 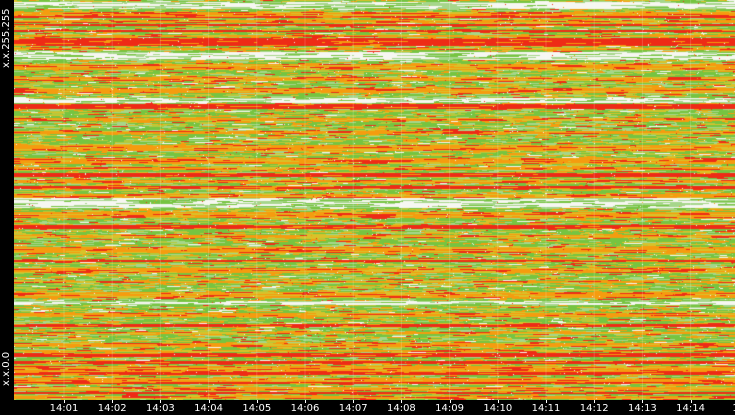 What do you see at coordinates (353, 408) in the screenshot?
I see `x-axis-tick-label: 14:07` at bounding box center [353, 408].